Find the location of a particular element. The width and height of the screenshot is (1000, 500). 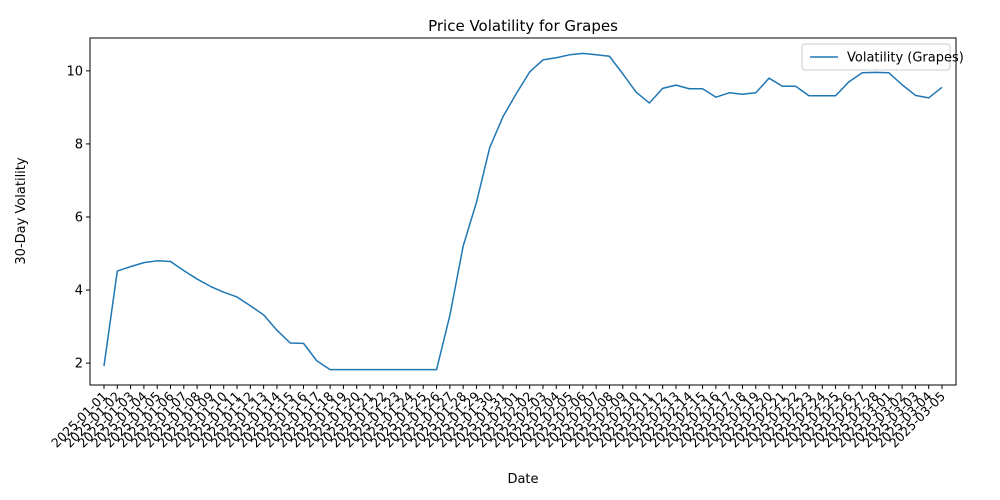

y-tick-label: 8 is located at coordinates (79, 144).